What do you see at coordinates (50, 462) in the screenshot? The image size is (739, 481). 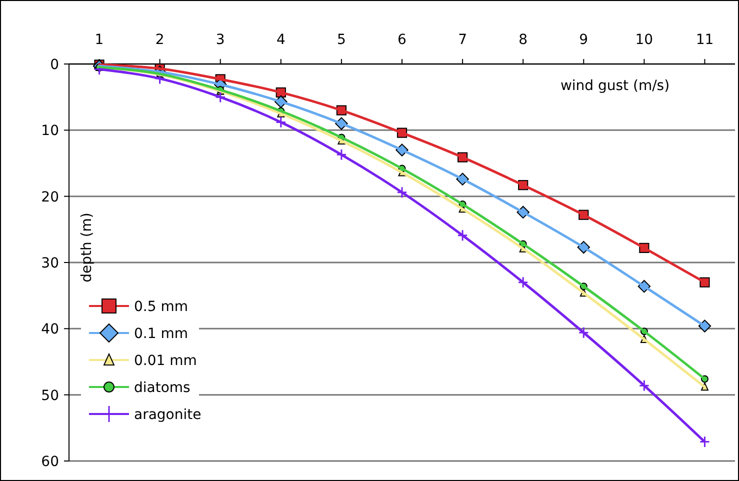 I see `y-tick-label: 60` at bounding box center [50, 462].